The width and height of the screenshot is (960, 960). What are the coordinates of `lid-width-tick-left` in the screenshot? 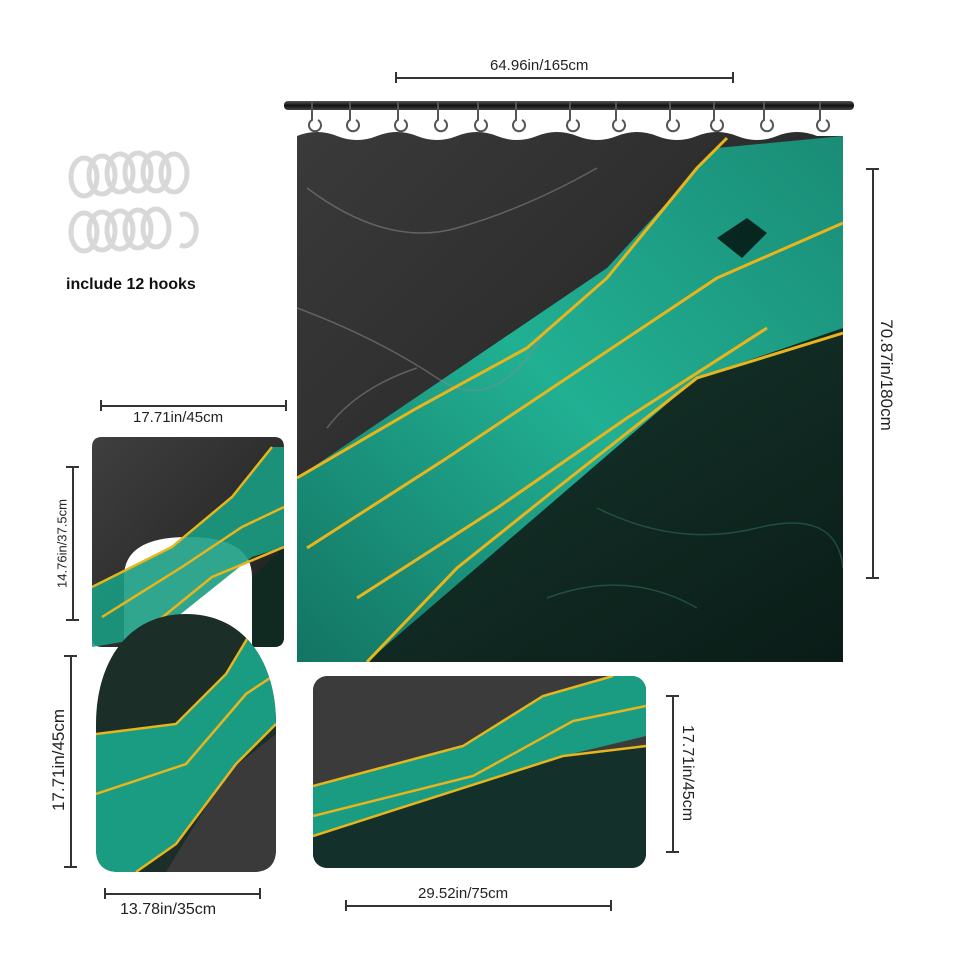 It's located at (105, 893).